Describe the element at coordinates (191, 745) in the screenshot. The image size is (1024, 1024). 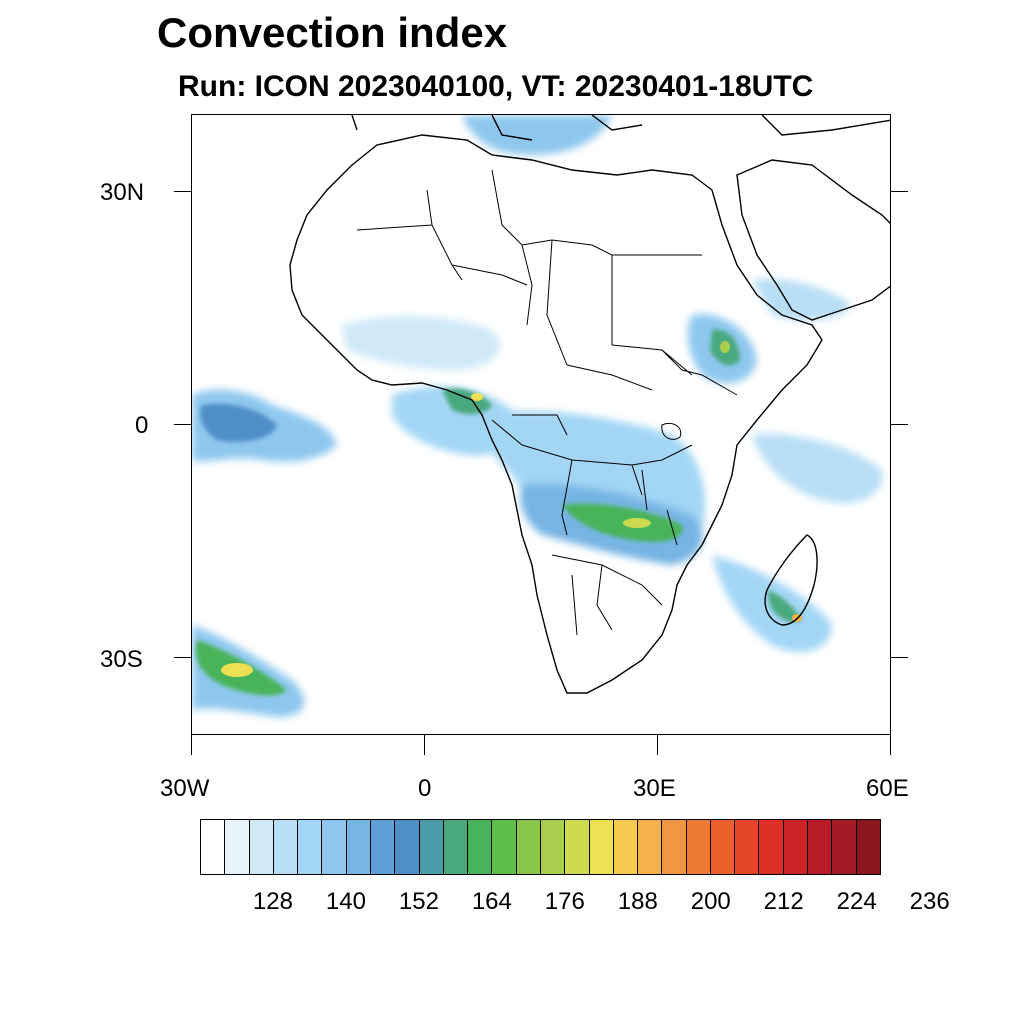
I see `lon-tick-30w` at that location.